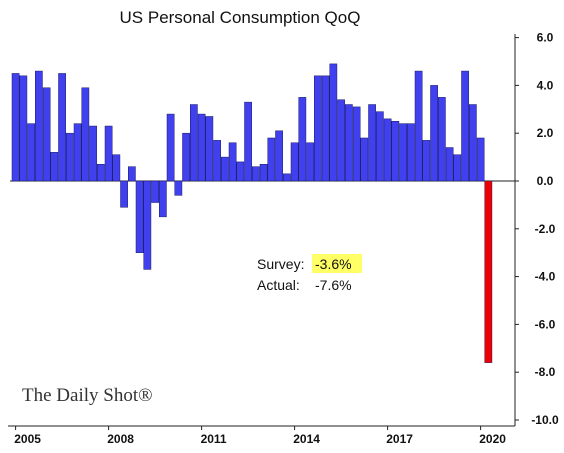 This screenshot has height=453, width=564. Describe the element at coordinates (545, 38) in the screenshot. I see `y-tick-label: 6.0` at that location.